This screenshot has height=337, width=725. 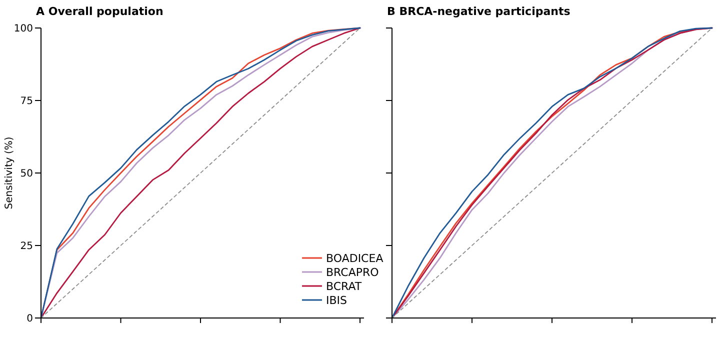 What do you see at coordinates (100, 11) in the screenshot?
I see `chart-title: A Overall population` at bounding box center [100, 11].